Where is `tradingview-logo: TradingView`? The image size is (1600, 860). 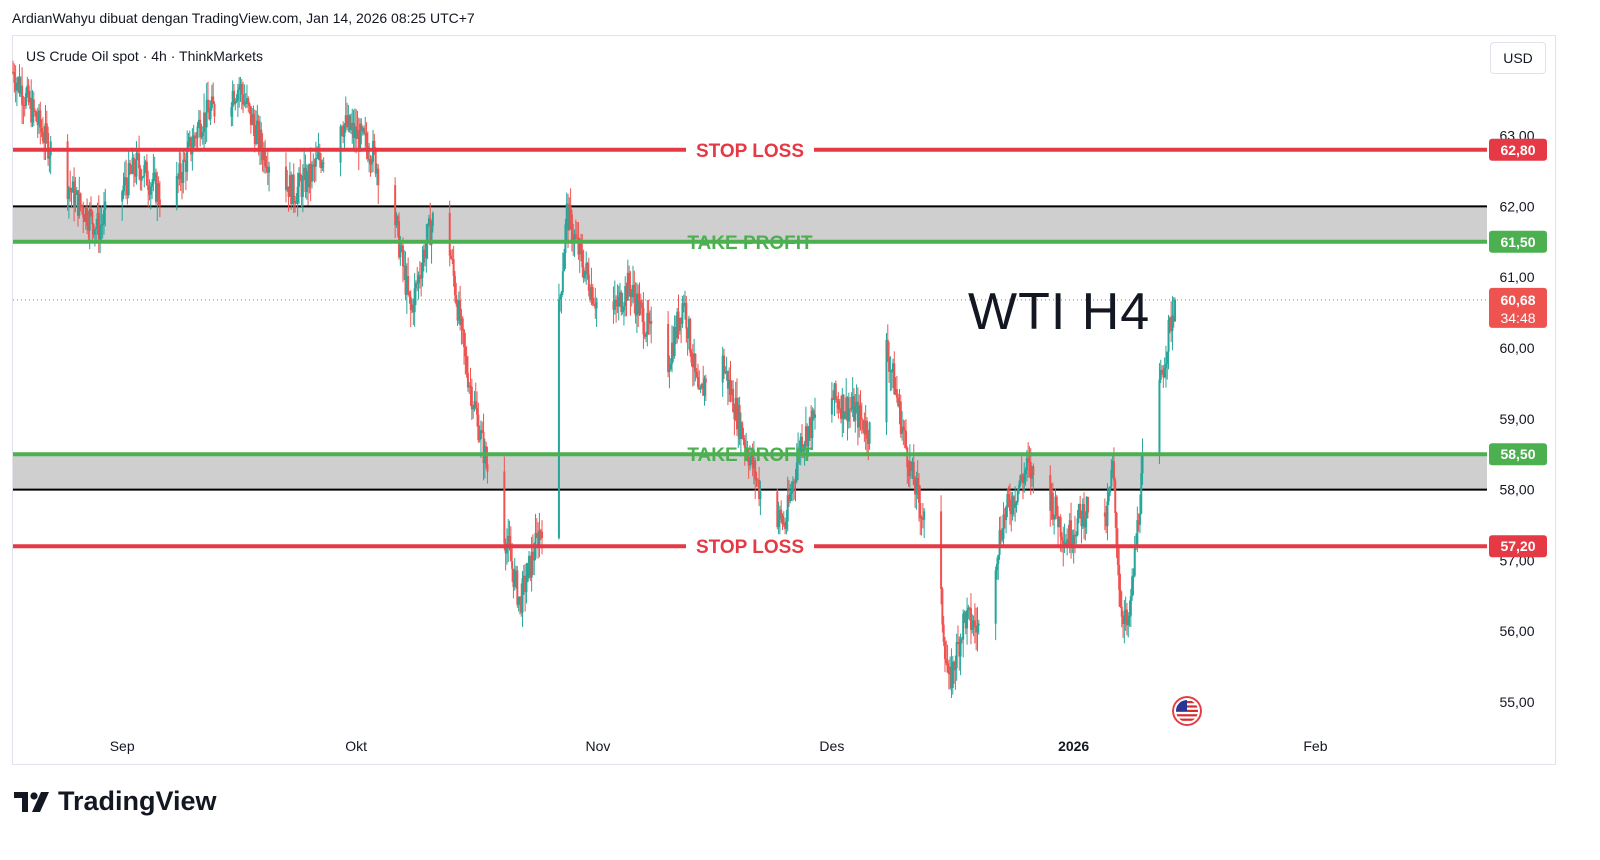
tradingview-logo: TradingView is located at coordinates (115, 801).